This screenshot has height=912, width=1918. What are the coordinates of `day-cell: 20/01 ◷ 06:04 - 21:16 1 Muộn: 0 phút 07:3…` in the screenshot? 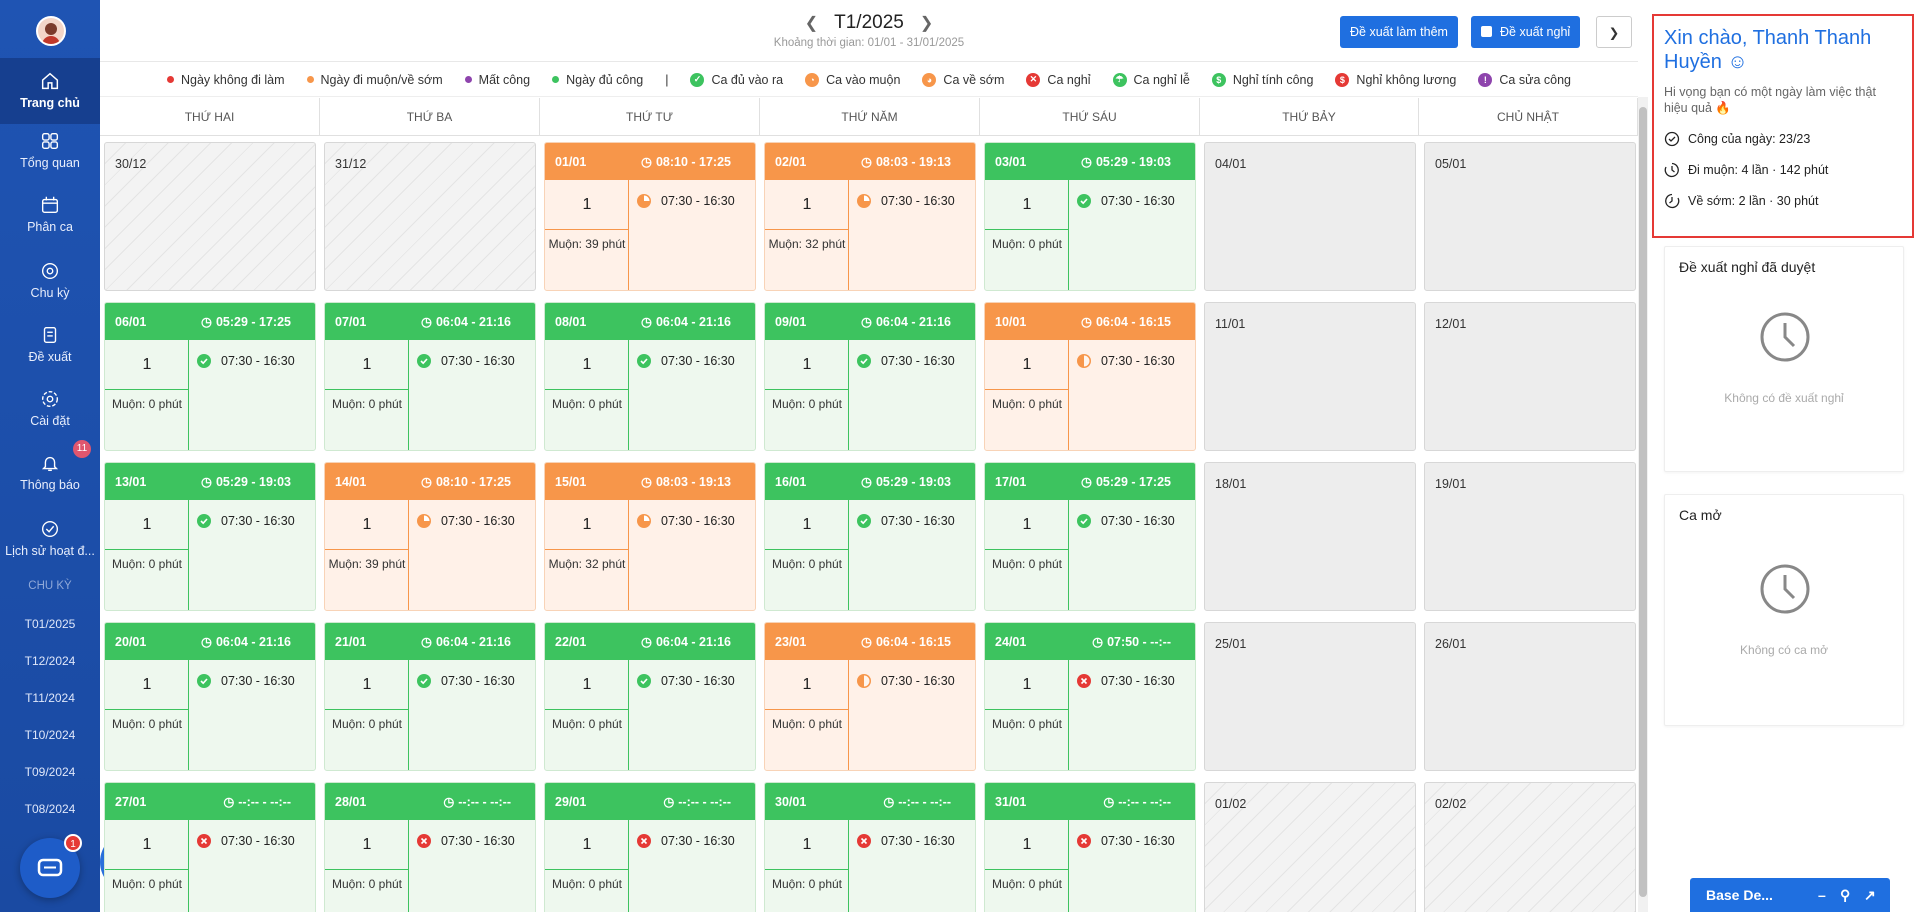 It's located at (210, 696).